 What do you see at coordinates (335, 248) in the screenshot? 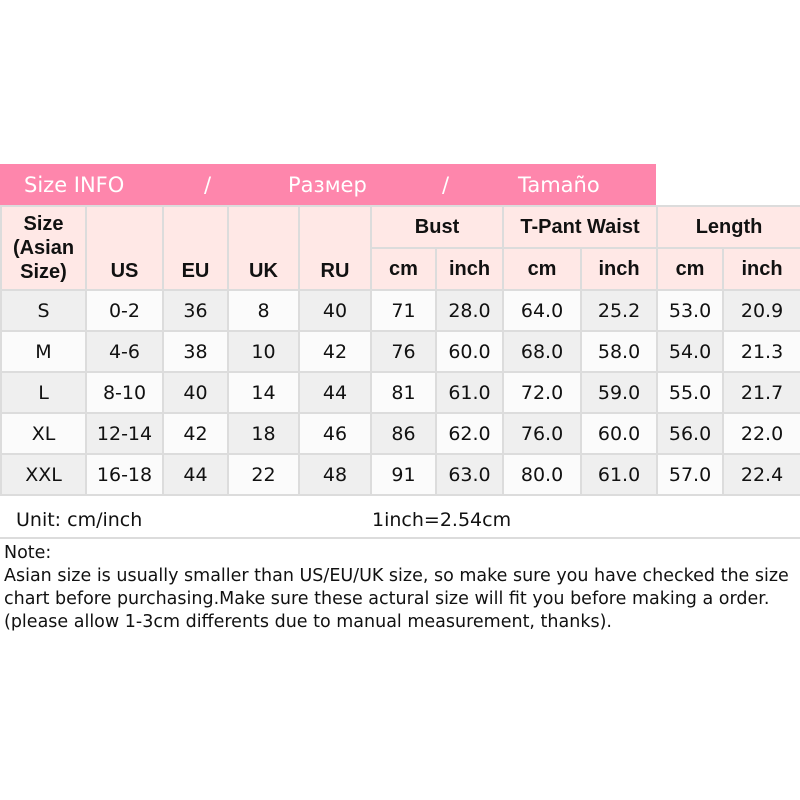
I see `header-ru: RU` at bounding box center [335, 248].